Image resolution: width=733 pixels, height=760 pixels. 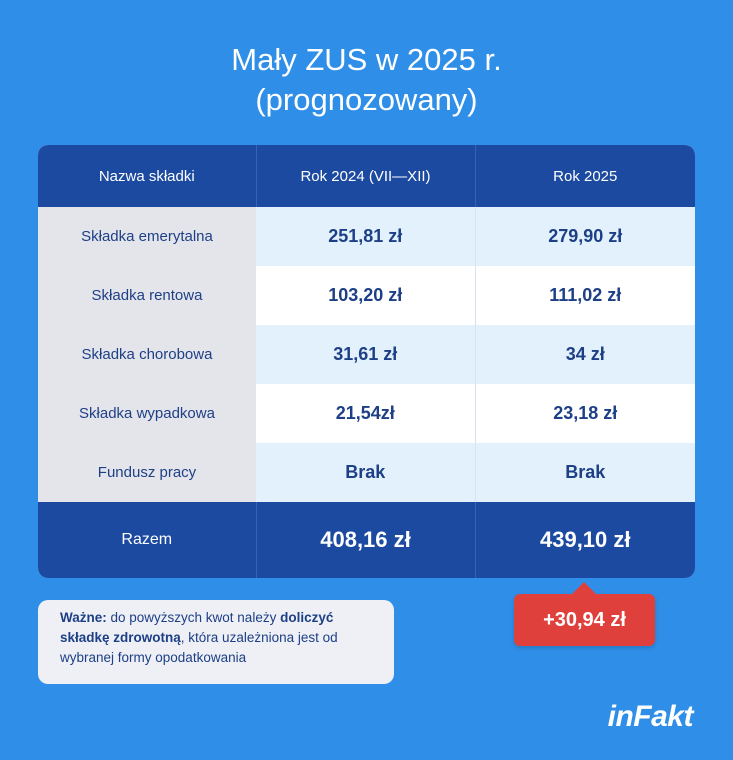 I want to click on table-row: Składka rentowa 103,20 zł 111,02 zł, so click(x=366, y=295).